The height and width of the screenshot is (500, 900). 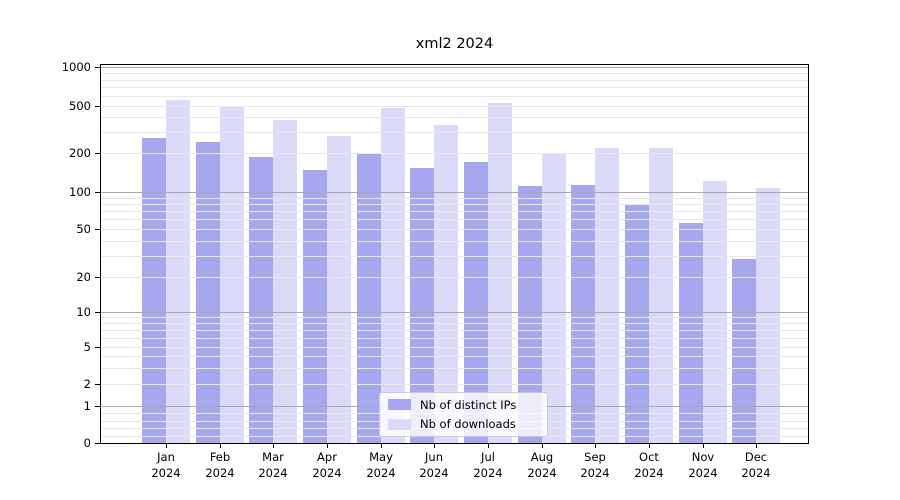 I want to click on bar-distinct-ips-dec, so click(x=744, y=351).